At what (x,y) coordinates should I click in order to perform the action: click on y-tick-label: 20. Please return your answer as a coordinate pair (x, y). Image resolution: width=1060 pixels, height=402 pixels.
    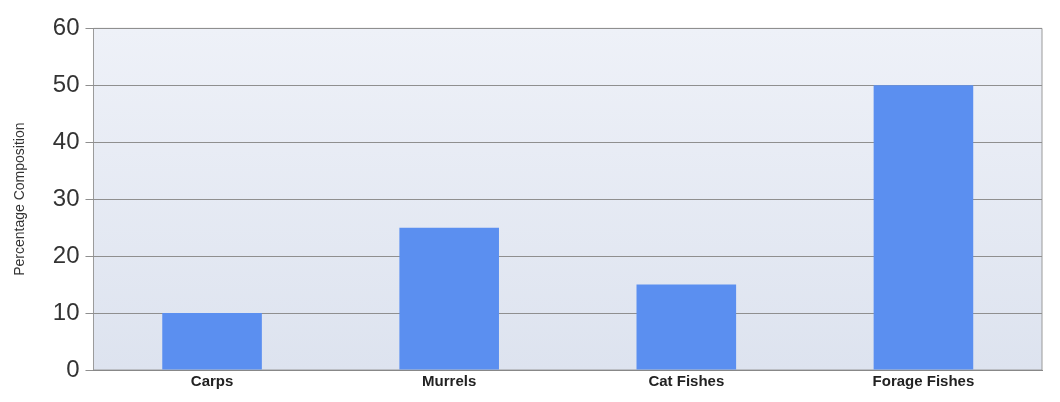
    Looking at the image, I should click on (66, 254).